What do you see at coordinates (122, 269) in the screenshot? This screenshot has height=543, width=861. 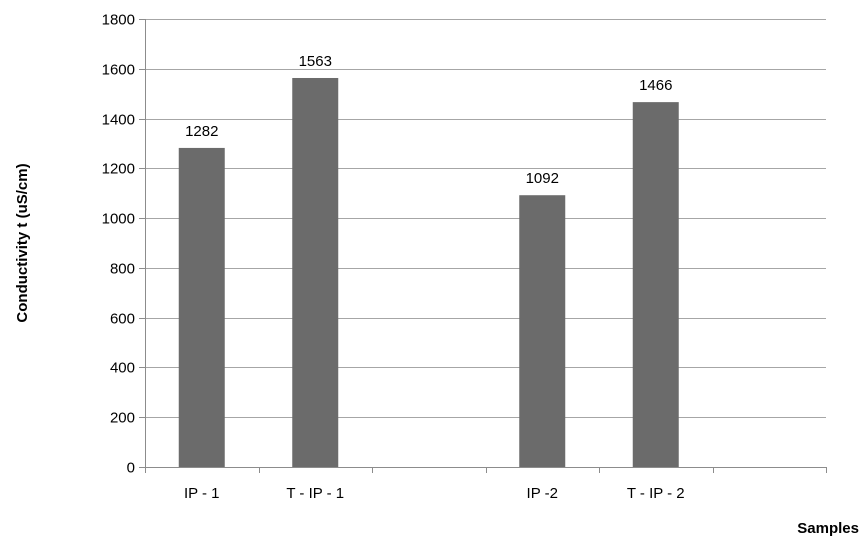 I see `y-tick-label: 800` at bounding box center [122, 269].